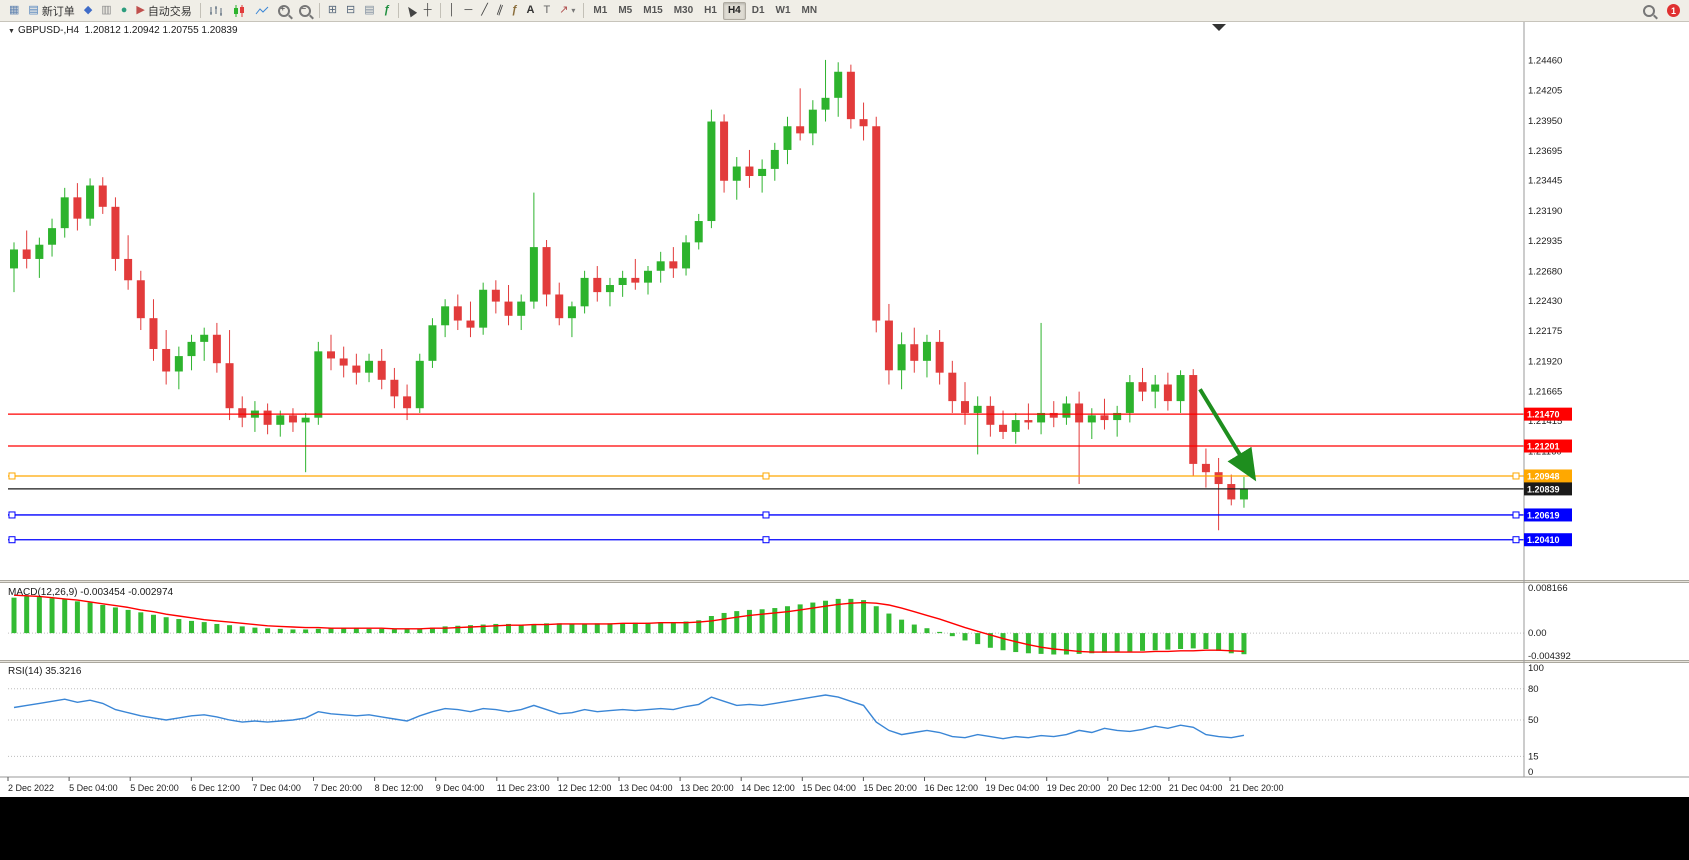 The height and width of the screenshot is (860, 1689). Describe the element at coordinates (1673, 10) in the screenshot. I see `notification-badge: 1` at that location.